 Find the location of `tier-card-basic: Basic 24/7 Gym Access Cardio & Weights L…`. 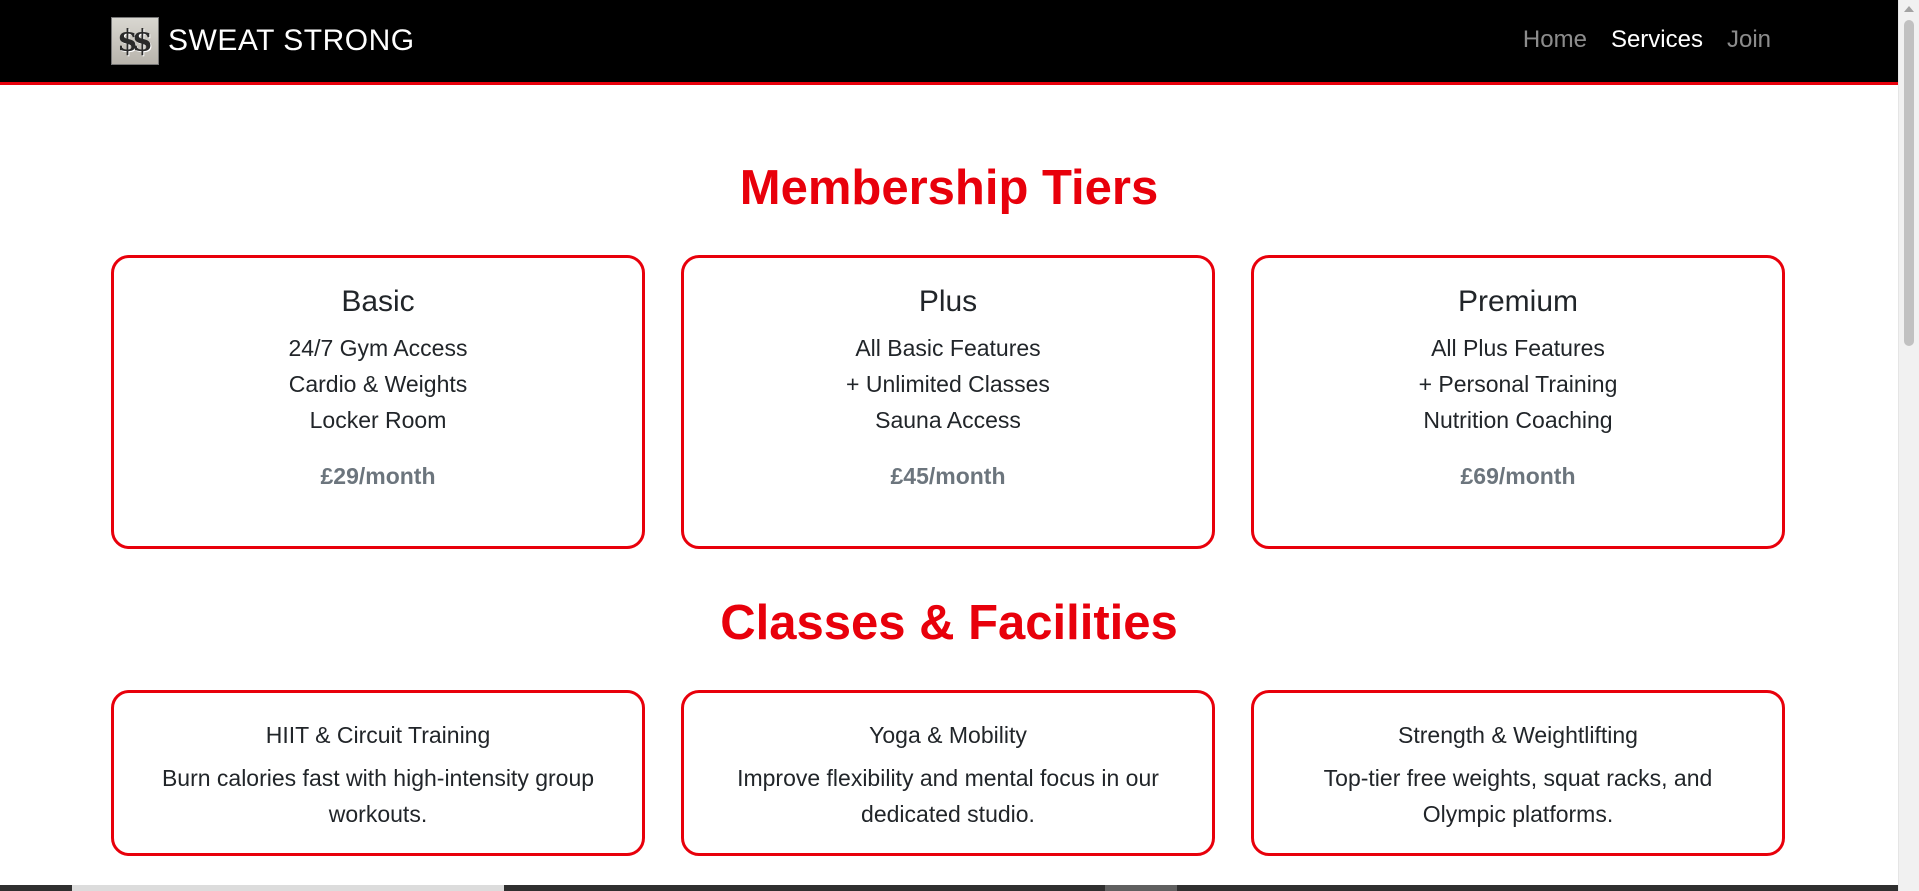

tier-card-basic: Basic 24/7 Gym Access Cardio & Weights L… is located at coordinates (378, 402).